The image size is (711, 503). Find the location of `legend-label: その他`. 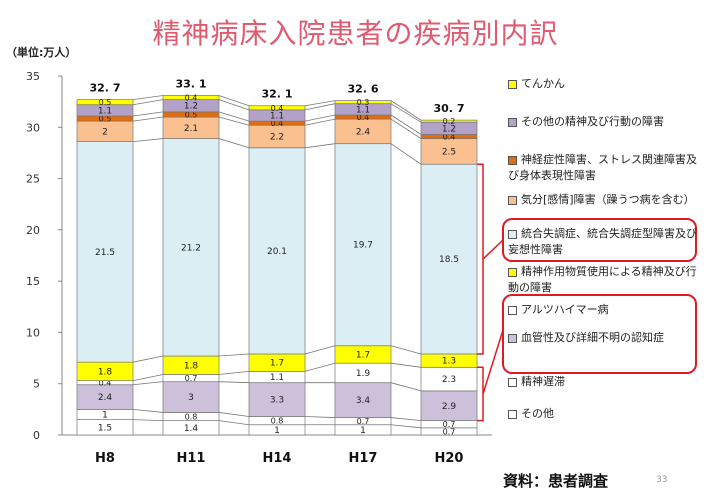

legend-label: その他 is located at coordinates (537, 413).